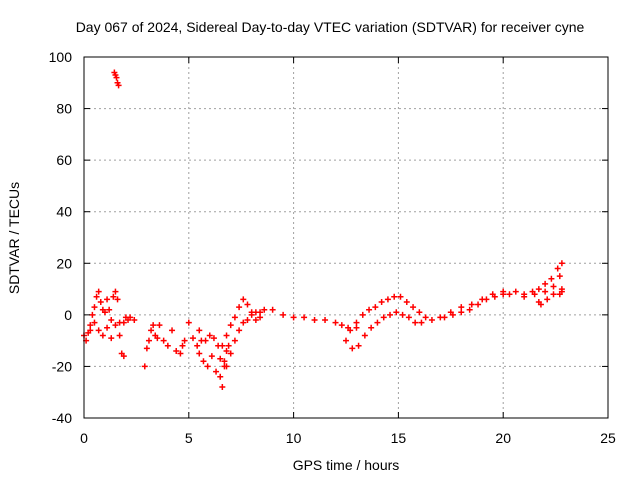 The image size is (640, 480). Describe the element at coordinates (64, 109) in the screenshot. I see `y-tick-label: 80` at that location.